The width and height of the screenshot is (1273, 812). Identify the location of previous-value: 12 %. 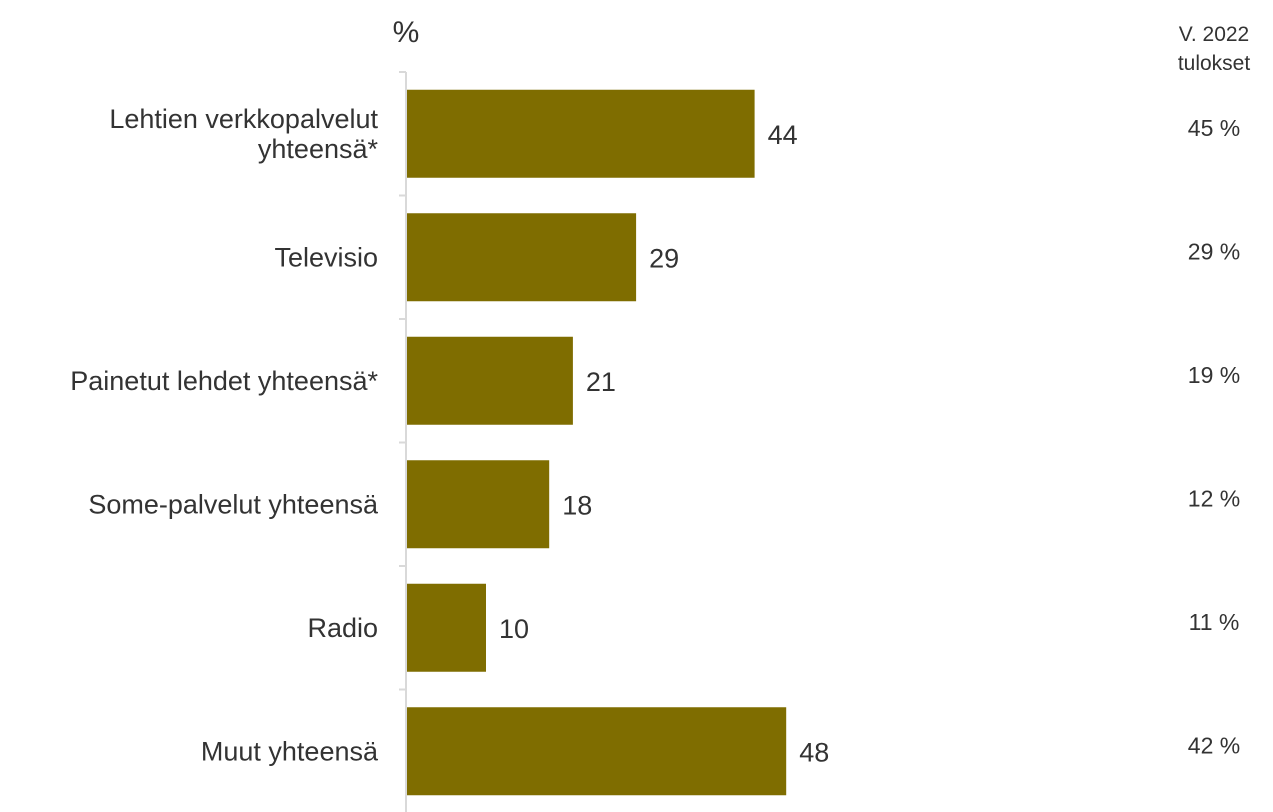
(1214, 498).